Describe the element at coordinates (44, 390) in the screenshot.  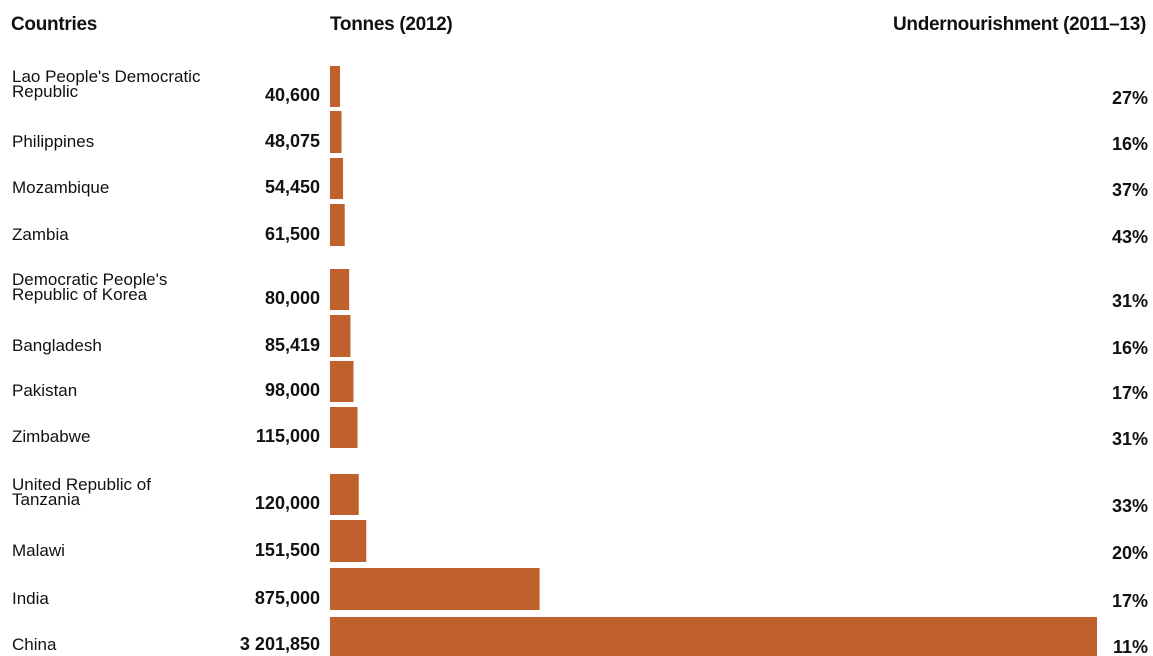
I see `country-label: Pakistan` at that location.